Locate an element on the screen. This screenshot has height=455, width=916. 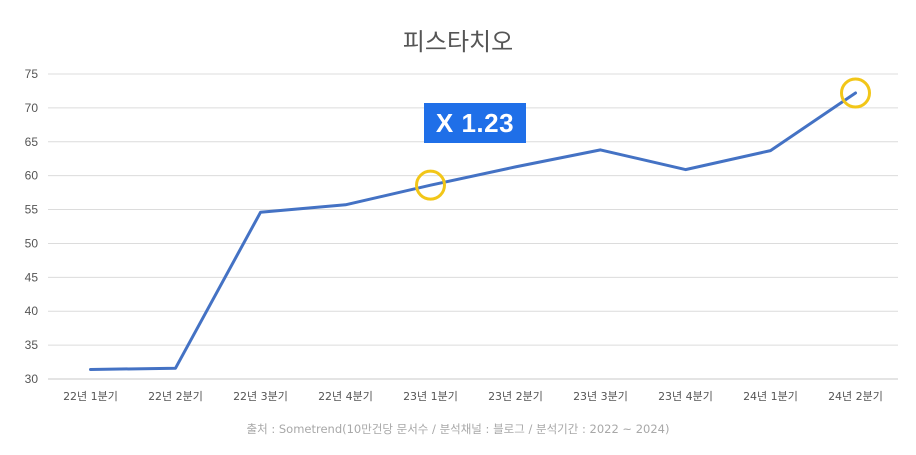
x-tick-label-6: 23년 2분기 is located at coordinates (515, 396).